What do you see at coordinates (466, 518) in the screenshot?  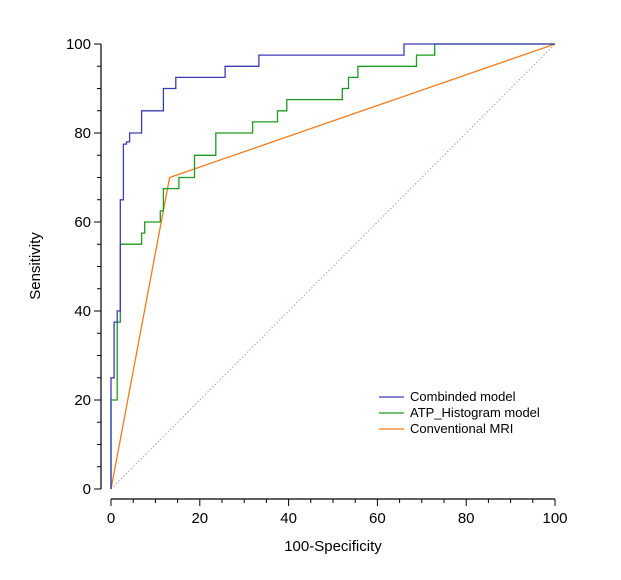 I see `x-tick-label: 80` at bounding box center [466, 518].